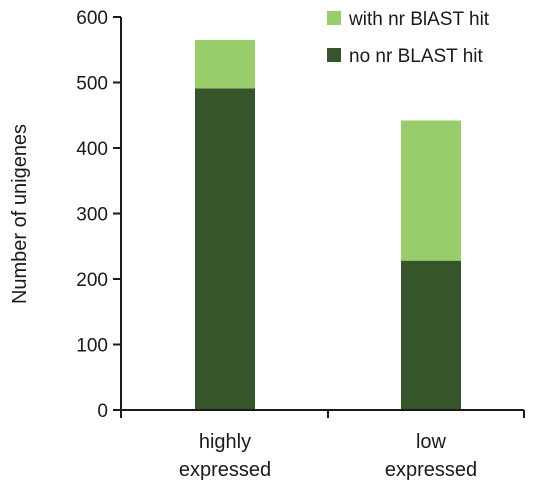 The image size is (534, 486). Describe the element at coordinates (319, 445) in the screenshot. I see `x-axis: highly expressed low expressed` at that location.